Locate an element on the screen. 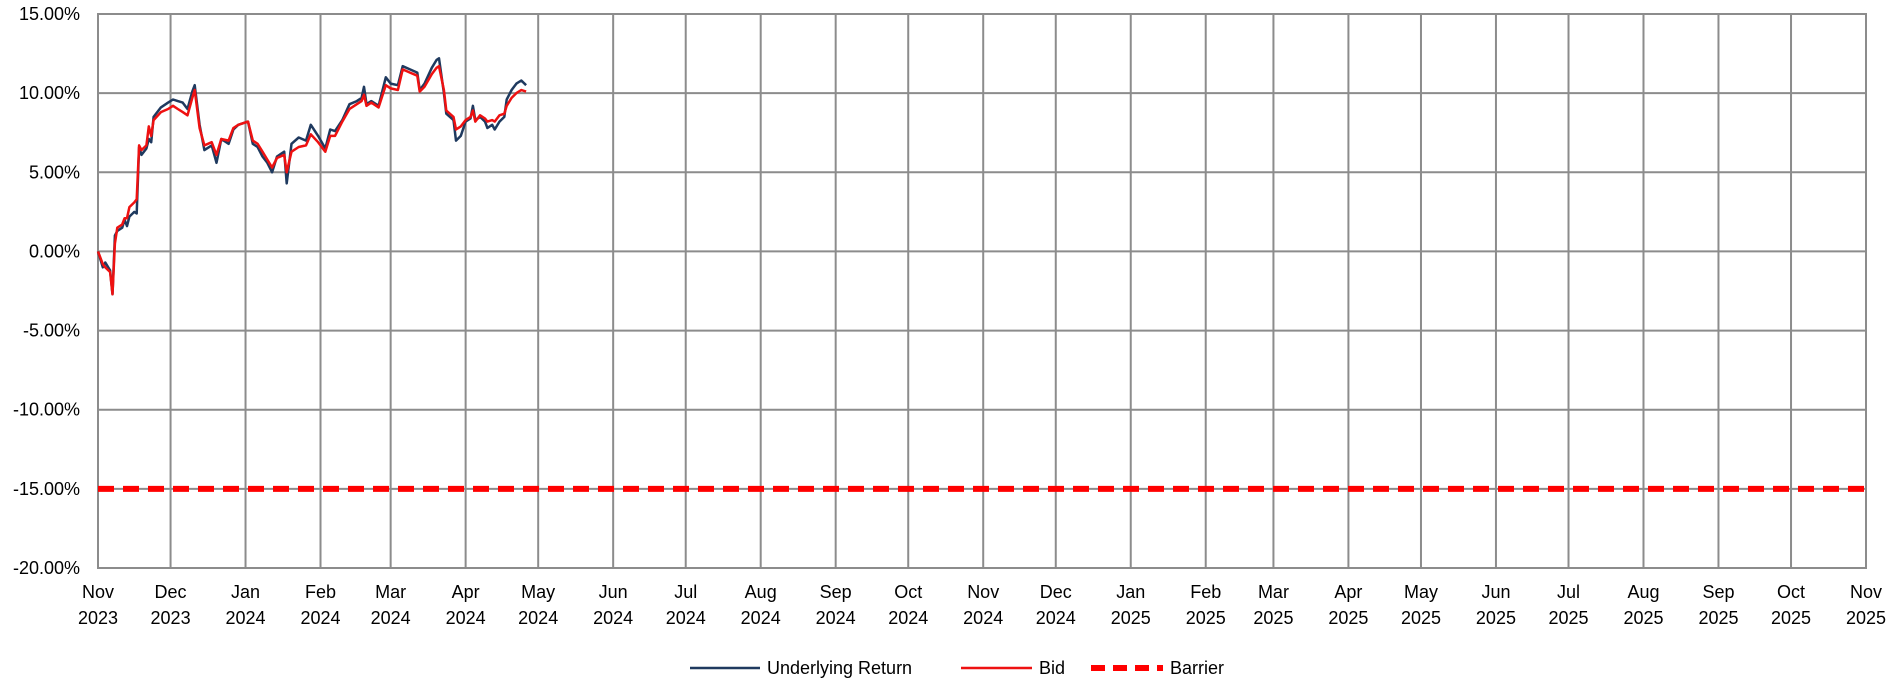  y-tick-label: 15.00% is located at coordinates (49, 14).